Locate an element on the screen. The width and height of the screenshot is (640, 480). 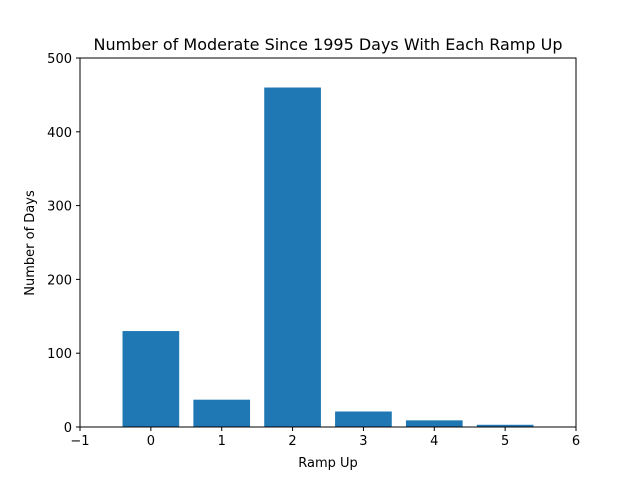
y-tick-label: 200 is located at coordinates (59, 280).